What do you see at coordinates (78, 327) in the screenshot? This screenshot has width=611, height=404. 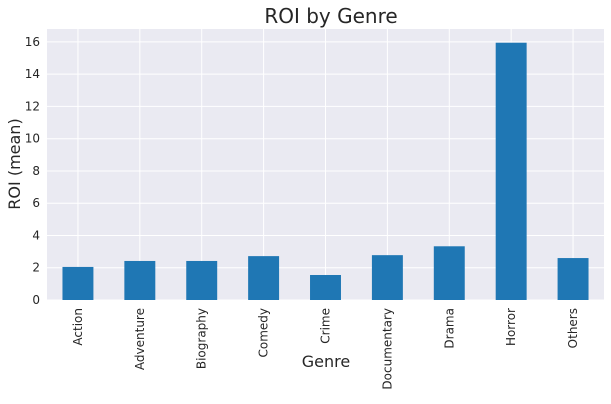 I see `x-tick-label-action: Action` at bounding box center [78, 327].